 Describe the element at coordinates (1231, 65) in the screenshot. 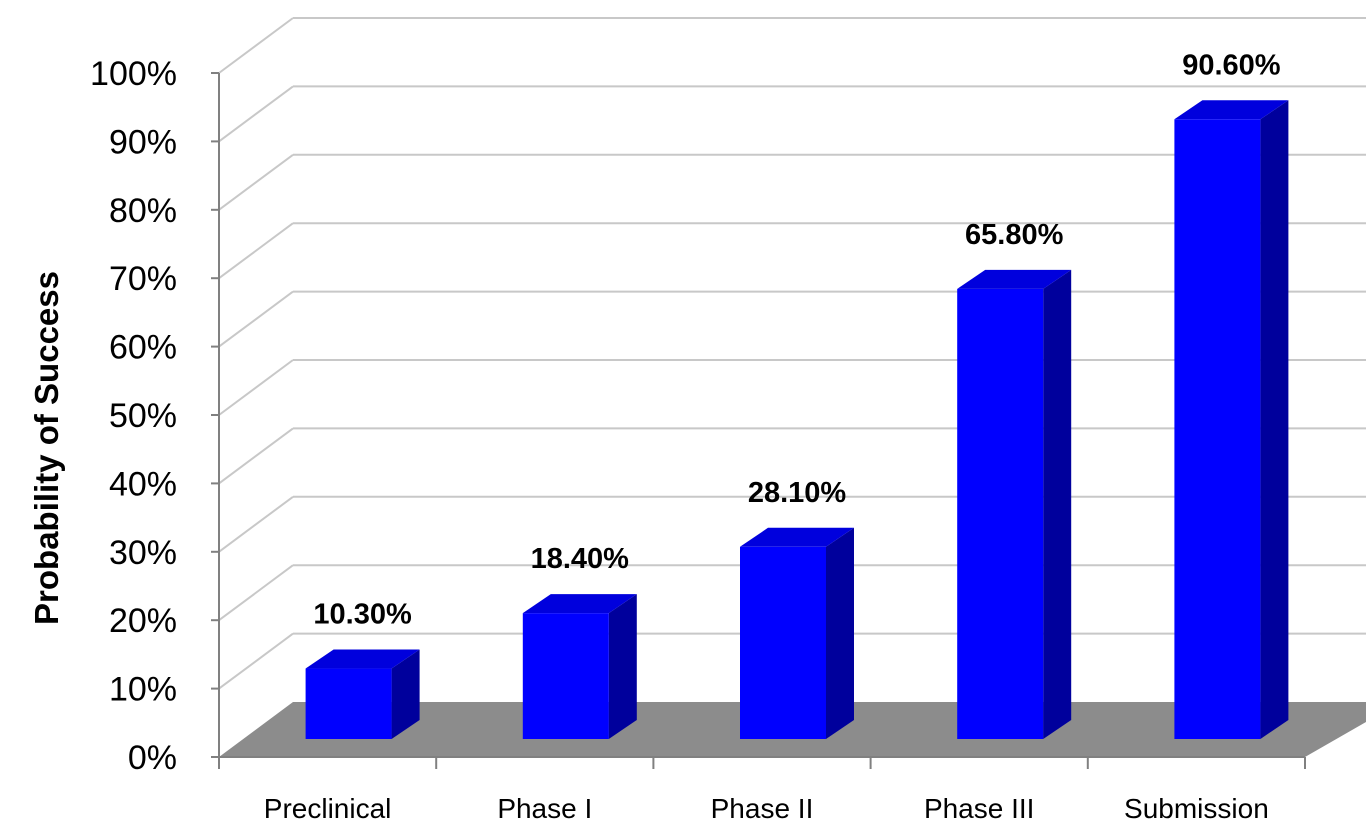

I see `data-label: 90.60%` at that location.